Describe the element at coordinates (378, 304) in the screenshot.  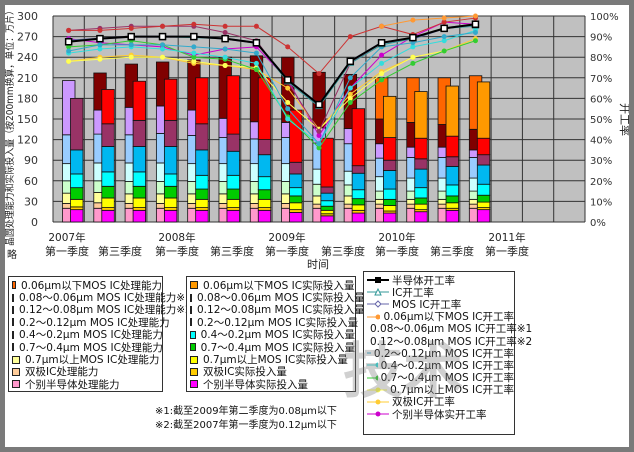
I see `legend-line-swatch` at that location.